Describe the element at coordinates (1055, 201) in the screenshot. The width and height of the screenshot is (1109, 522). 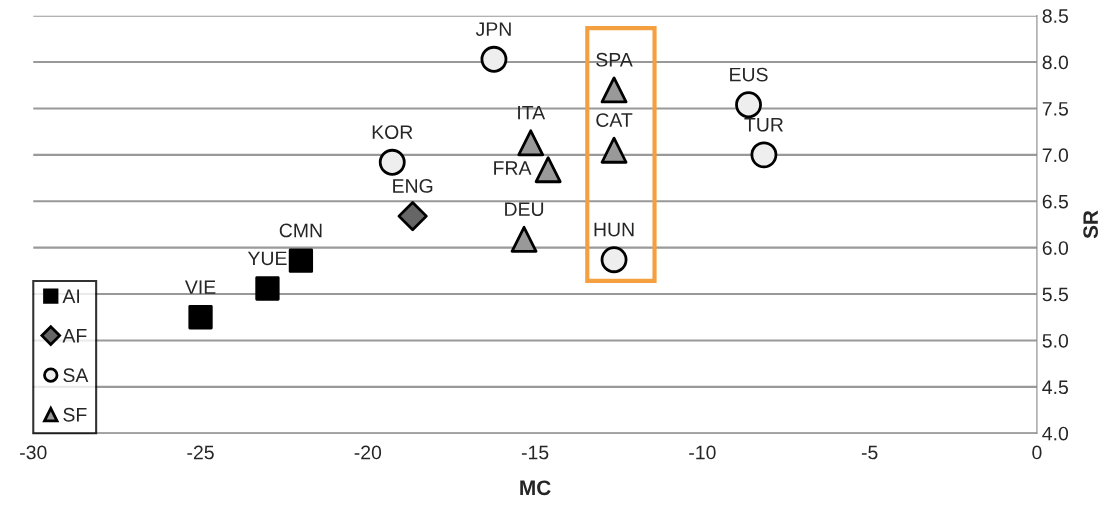
I see `y-tick-label: 6.5` at that location.